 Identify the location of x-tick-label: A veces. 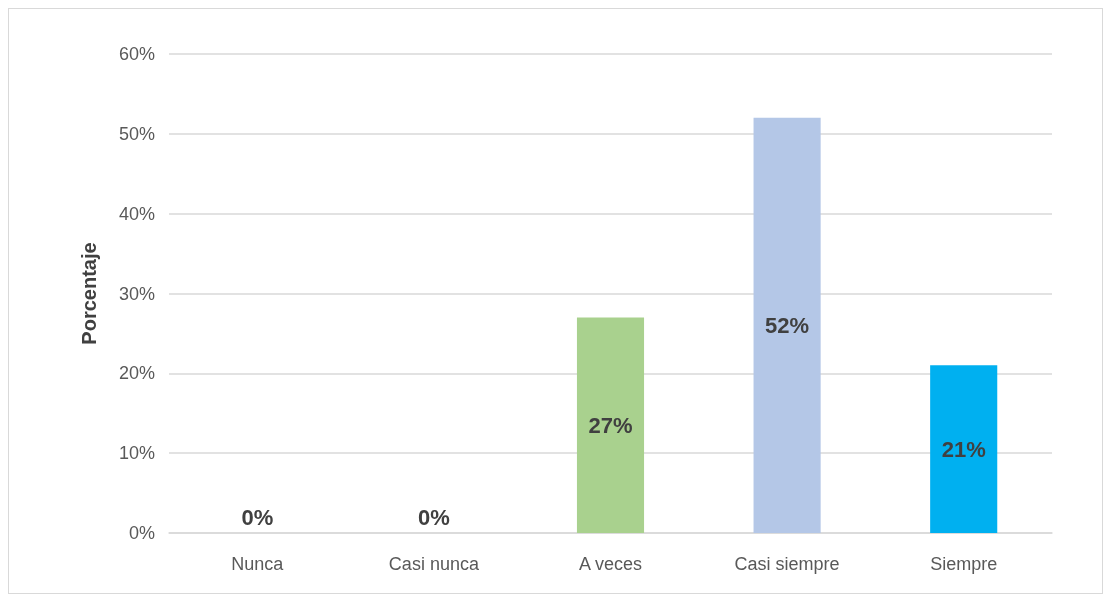
(610, 564).